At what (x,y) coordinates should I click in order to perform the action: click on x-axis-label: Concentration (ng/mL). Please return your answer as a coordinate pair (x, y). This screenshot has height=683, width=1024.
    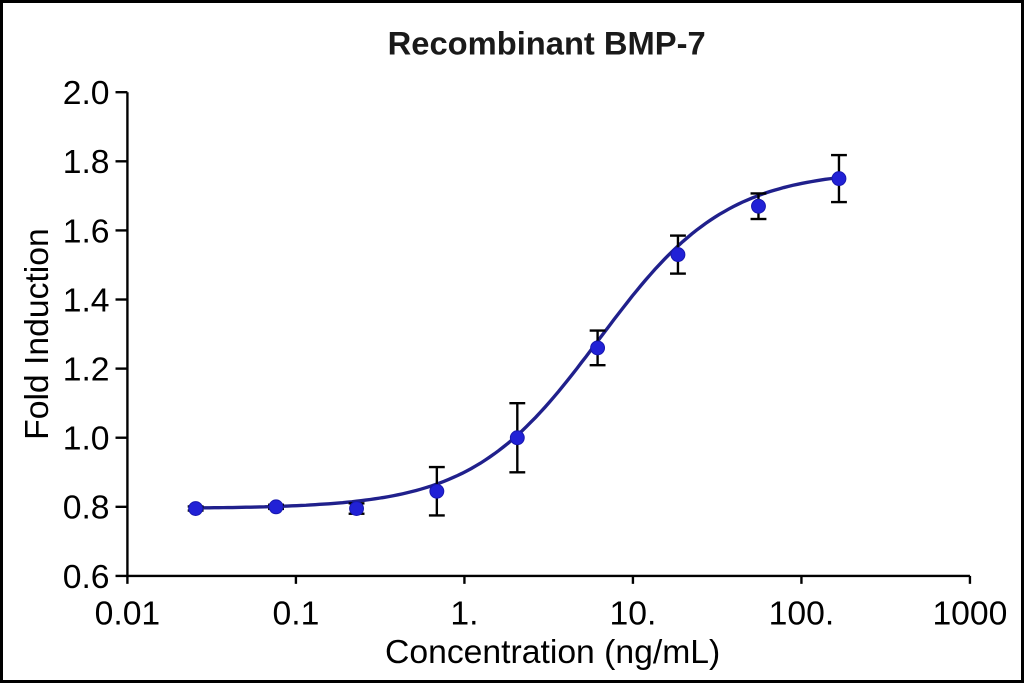
    Looking at the image, I should click on (552, 652).